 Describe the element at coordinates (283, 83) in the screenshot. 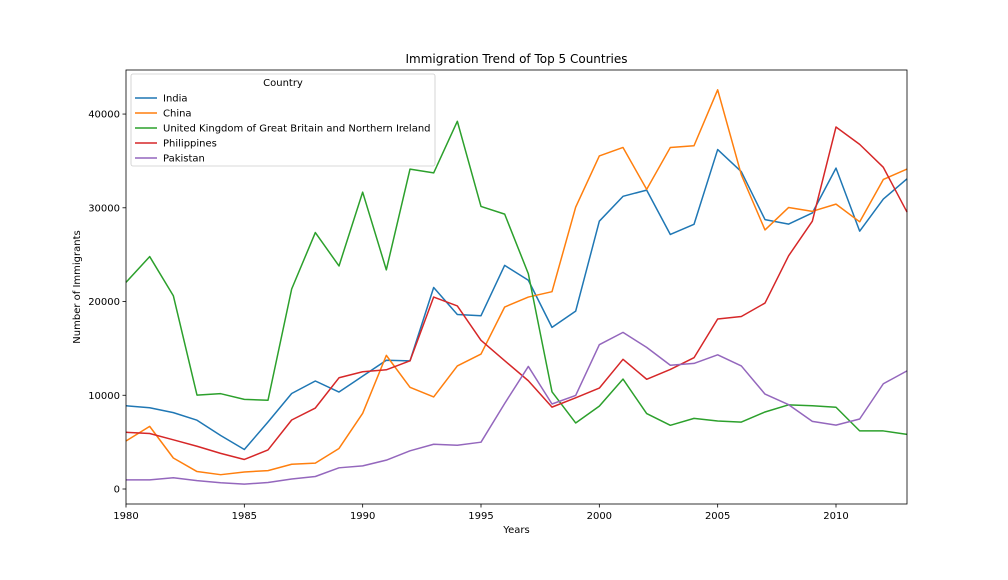

I see `legend-title: Country` at that location.